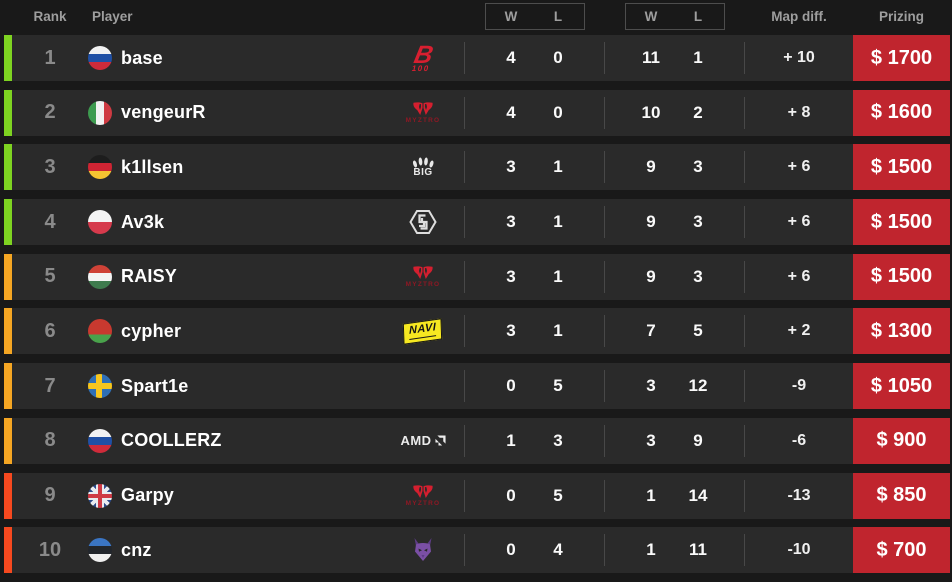 This screenshot has width=952, height=582. What do you see at coordinates (100, 495) in the screenshot?
I see `uk-flag-icon` at bounding box center [100, 495].